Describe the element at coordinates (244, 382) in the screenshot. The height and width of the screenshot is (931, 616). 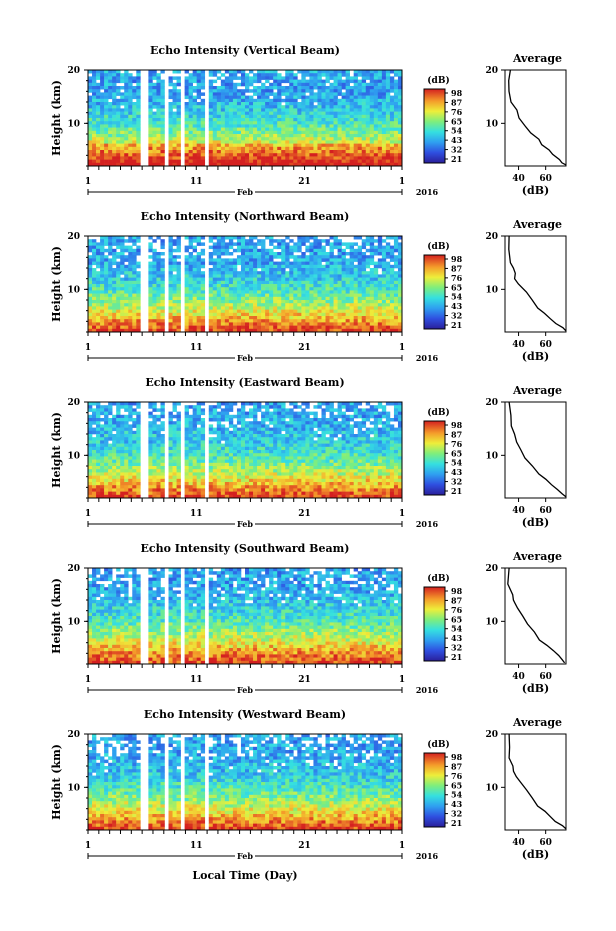
I see `panel-title: Echo Intensity (Eastward Beam)` at that location.